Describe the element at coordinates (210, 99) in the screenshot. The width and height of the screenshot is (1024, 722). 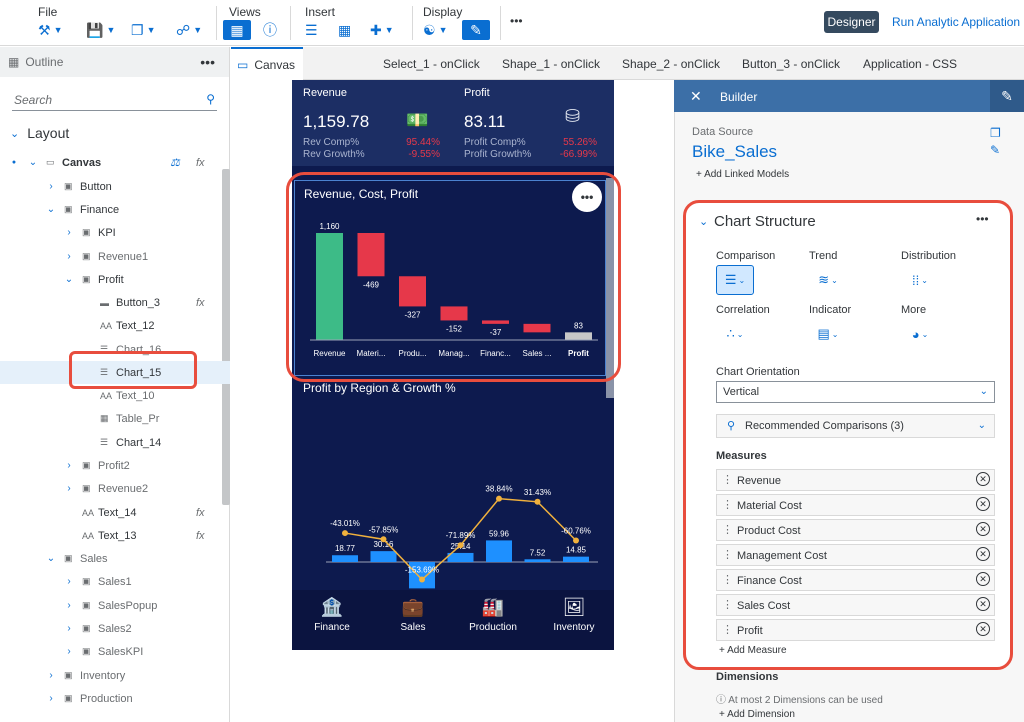
I see `search-icon: ⚲` at that location.